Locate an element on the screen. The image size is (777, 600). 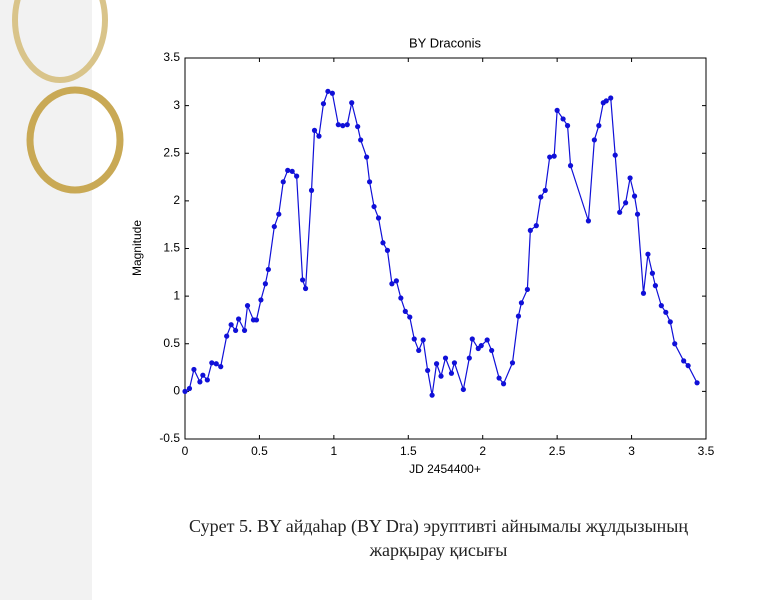
y-tick-label: -0.5 is located at coordinates (169, 438).